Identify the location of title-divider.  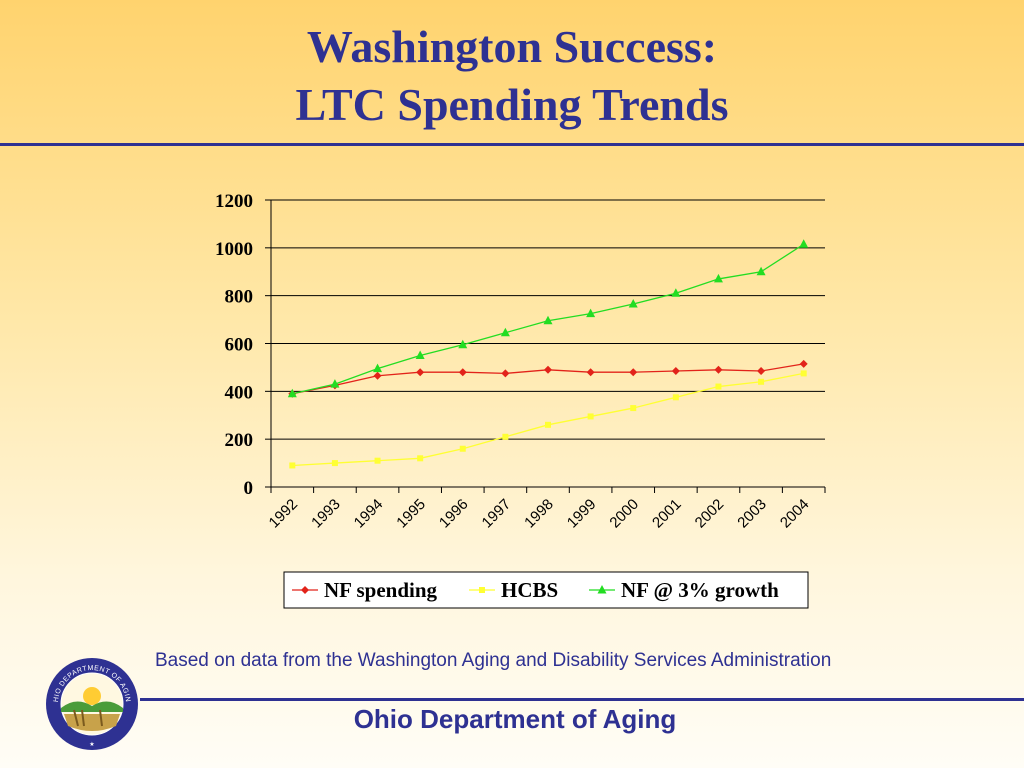
(512, 144).